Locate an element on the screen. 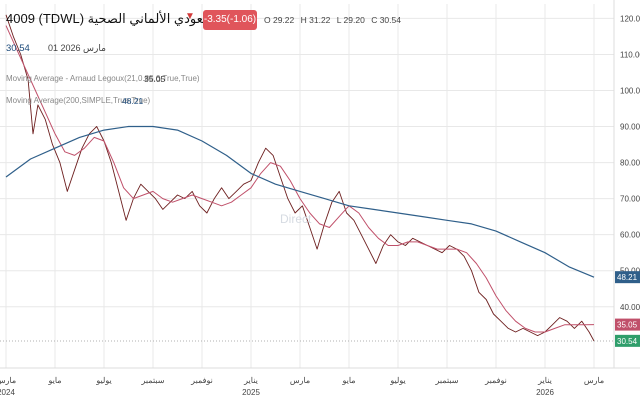 The width and height of the screenshot is (640, 400). change-badge: -3.35(-1.06) is located at coordinates (230, 20).